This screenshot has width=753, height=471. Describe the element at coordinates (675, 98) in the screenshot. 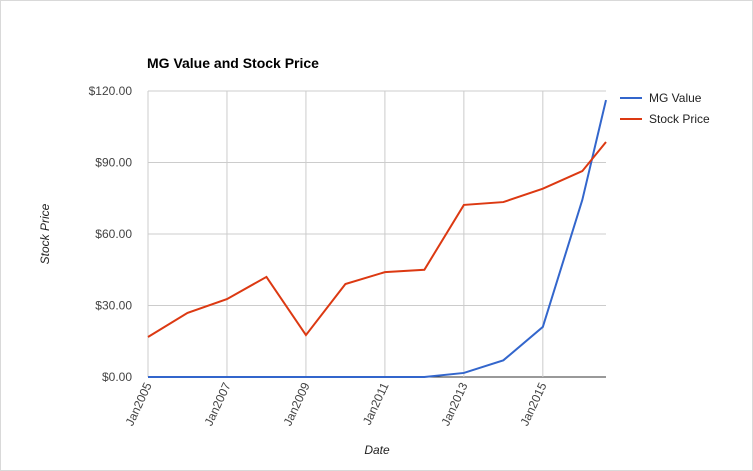

I see `legend-label: MG Value` at that location.